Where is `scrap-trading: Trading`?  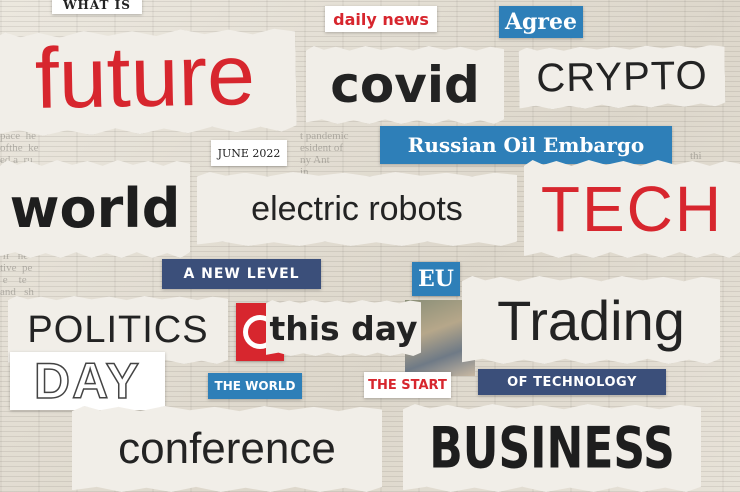 scrap-trading: Trading is located at coordinates (591, 320).